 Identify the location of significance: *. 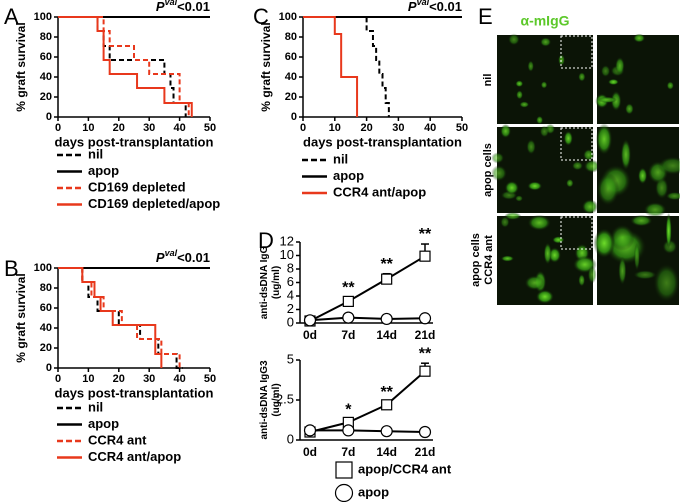
(348, 409).